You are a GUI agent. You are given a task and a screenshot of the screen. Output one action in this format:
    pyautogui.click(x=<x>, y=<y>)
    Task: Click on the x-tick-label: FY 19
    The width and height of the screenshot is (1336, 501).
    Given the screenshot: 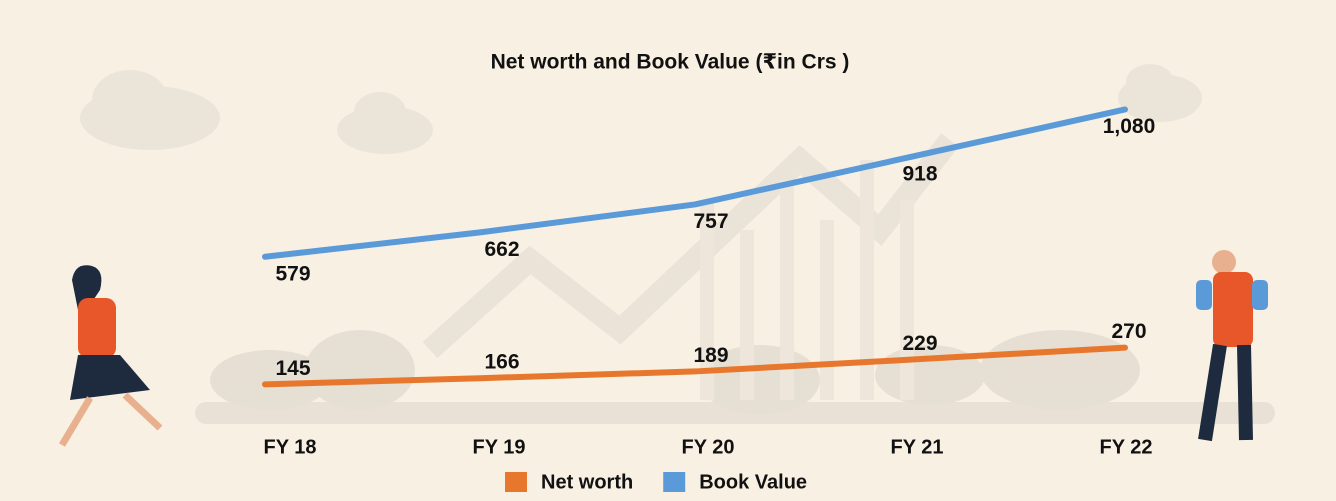 What is the action you would take?
    pyautogui.click(x=499, y=447)
    